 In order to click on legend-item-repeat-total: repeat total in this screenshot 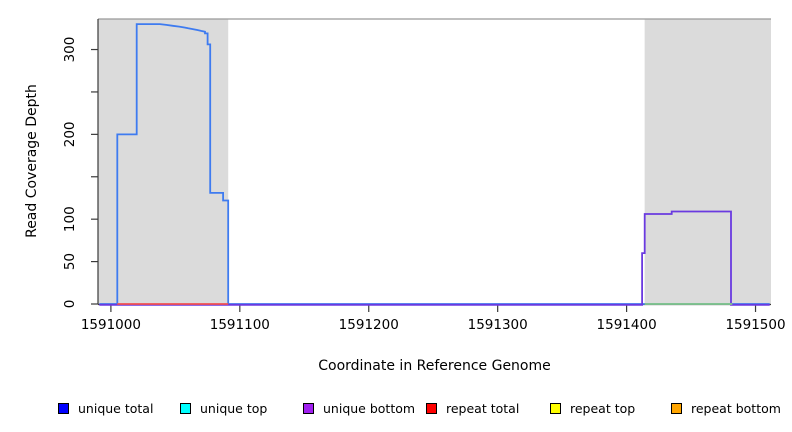, I will do `click(472, 408)`.